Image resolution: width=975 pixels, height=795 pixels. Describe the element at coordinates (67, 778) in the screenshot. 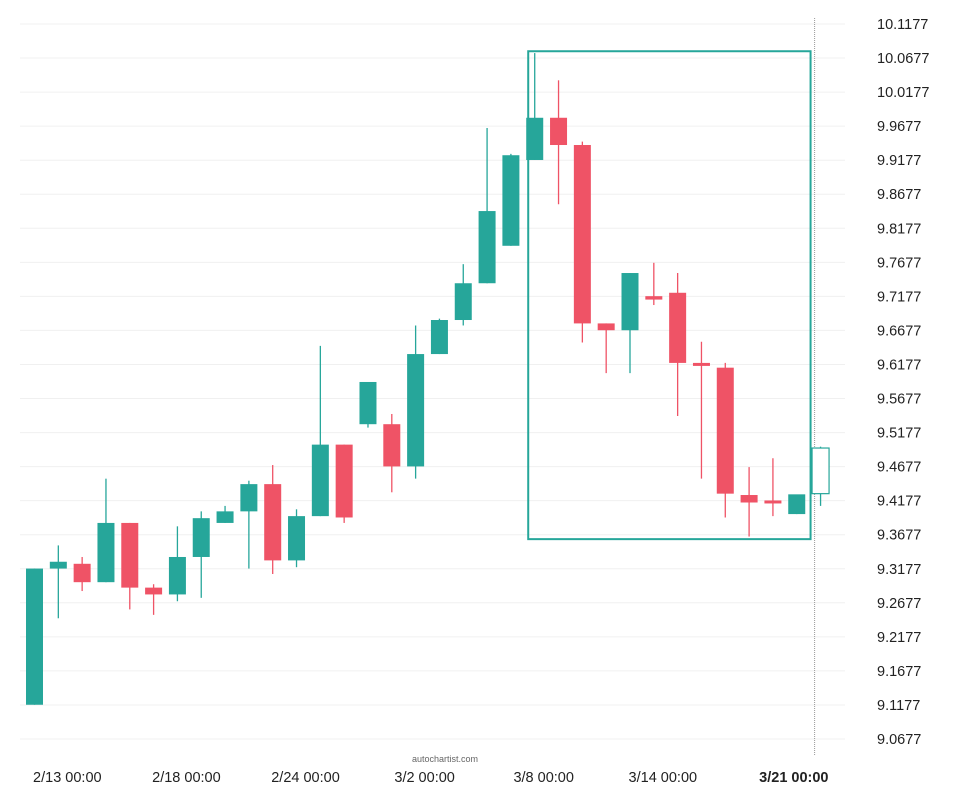

I see `x-tick-label: 2/13 00:00` at that location.